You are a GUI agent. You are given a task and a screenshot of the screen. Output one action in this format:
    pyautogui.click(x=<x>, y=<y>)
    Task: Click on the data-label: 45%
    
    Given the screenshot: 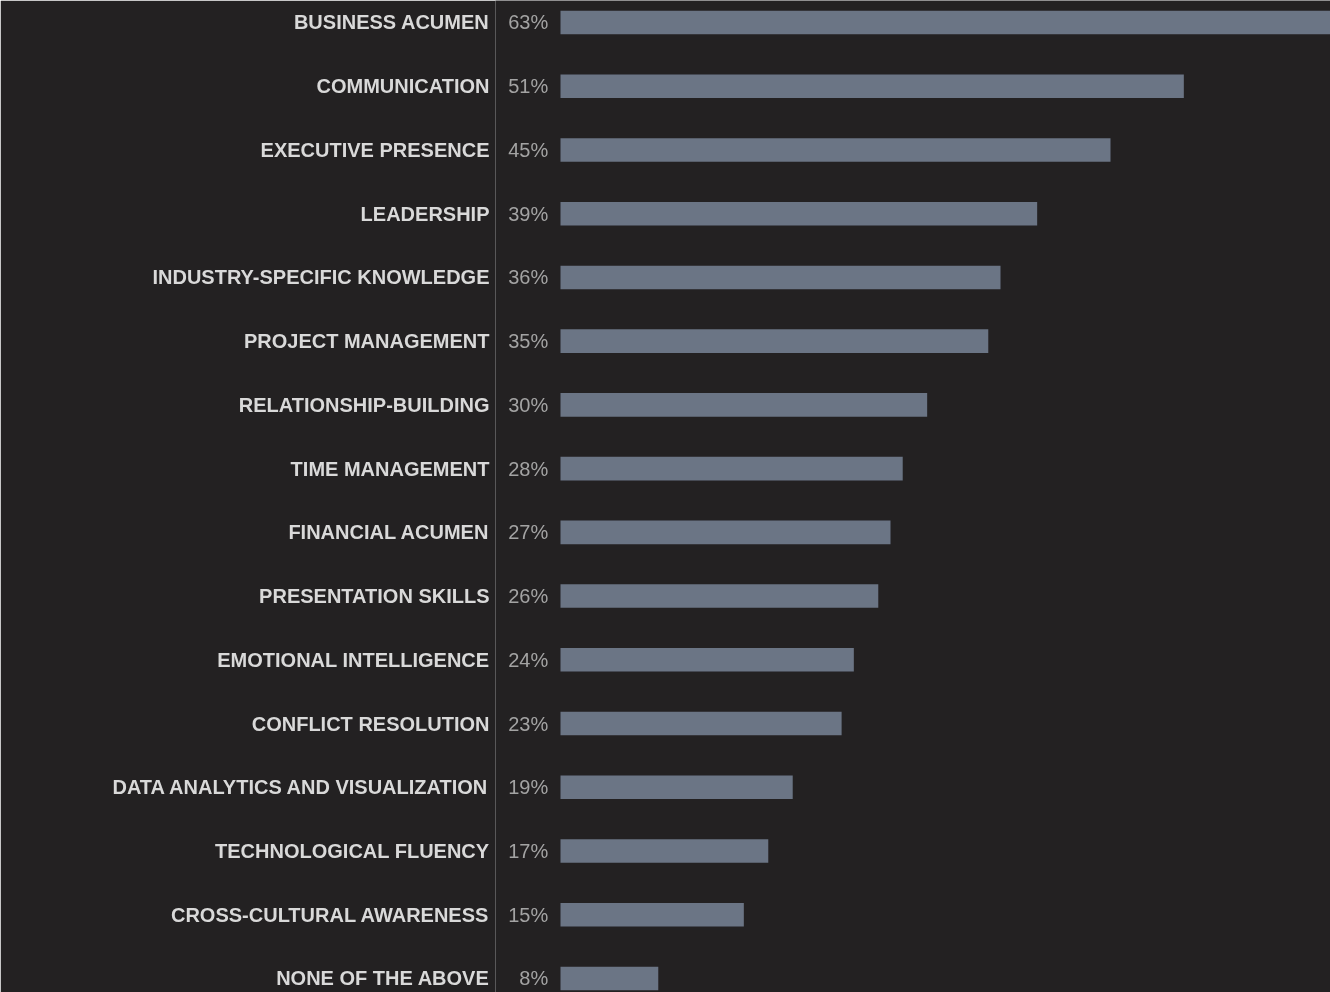 What is the action you would take?
    pyautogui.click(x=528, y=149)
    